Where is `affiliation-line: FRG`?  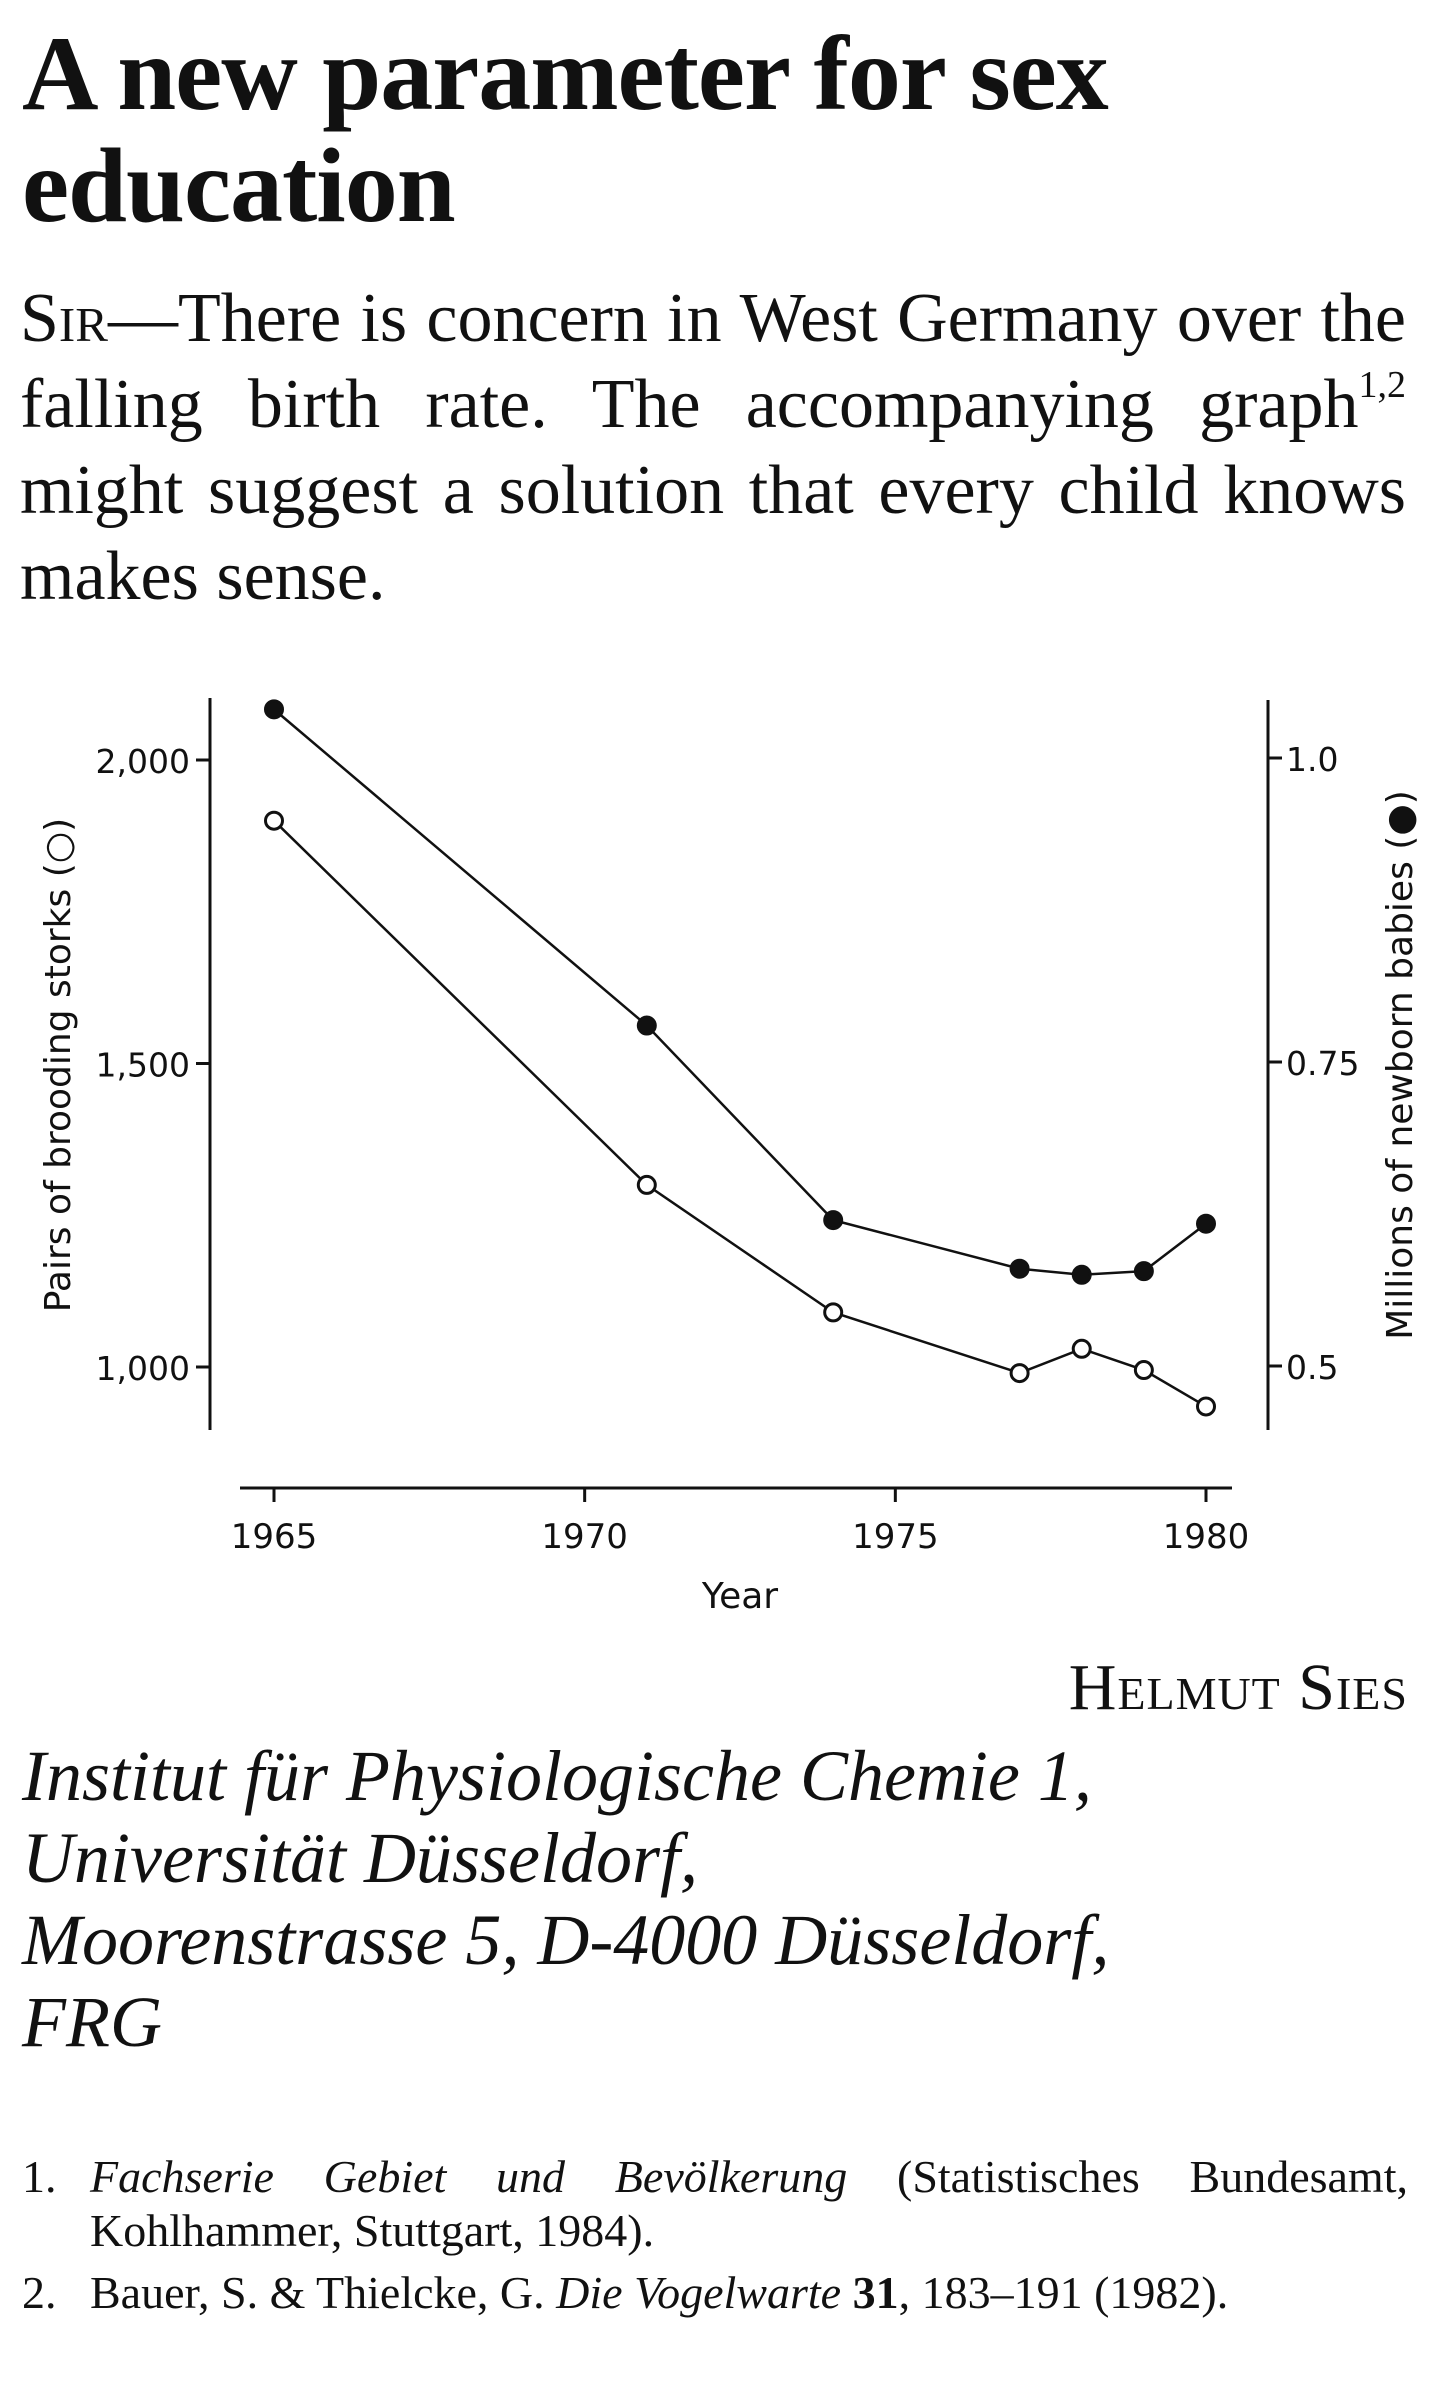 affiliation-line: FRG is located at coordinates (92, 2022).